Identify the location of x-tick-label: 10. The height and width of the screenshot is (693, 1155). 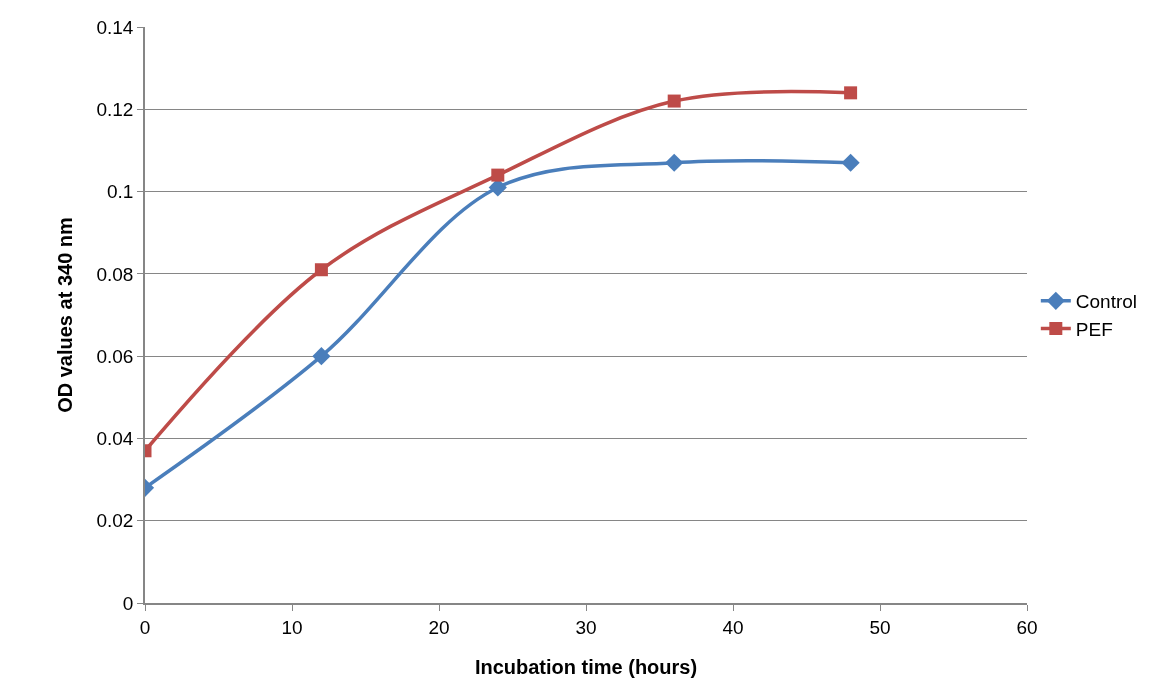
(292, 627).